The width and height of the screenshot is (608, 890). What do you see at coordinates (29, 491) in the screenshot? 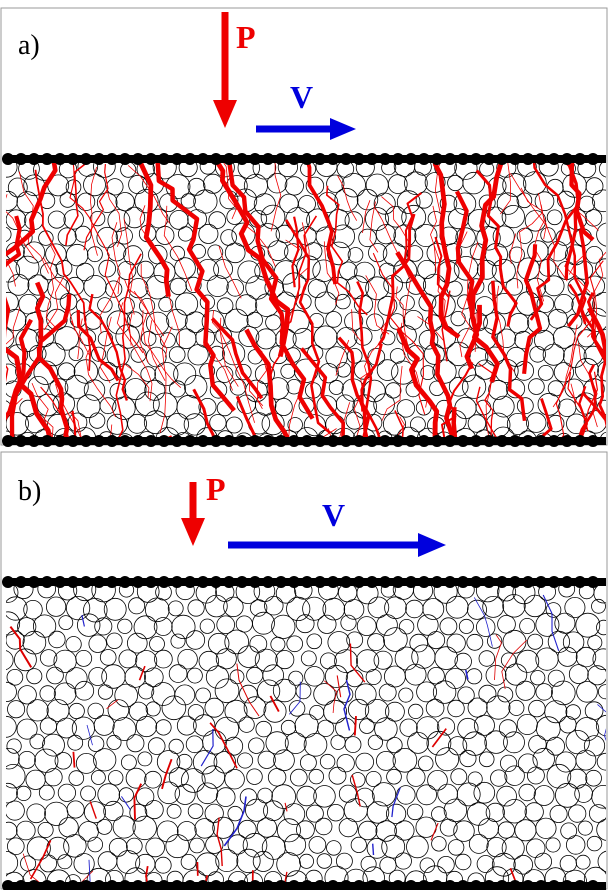
I see `panel-label: b)` at bounding box center [29, 491].